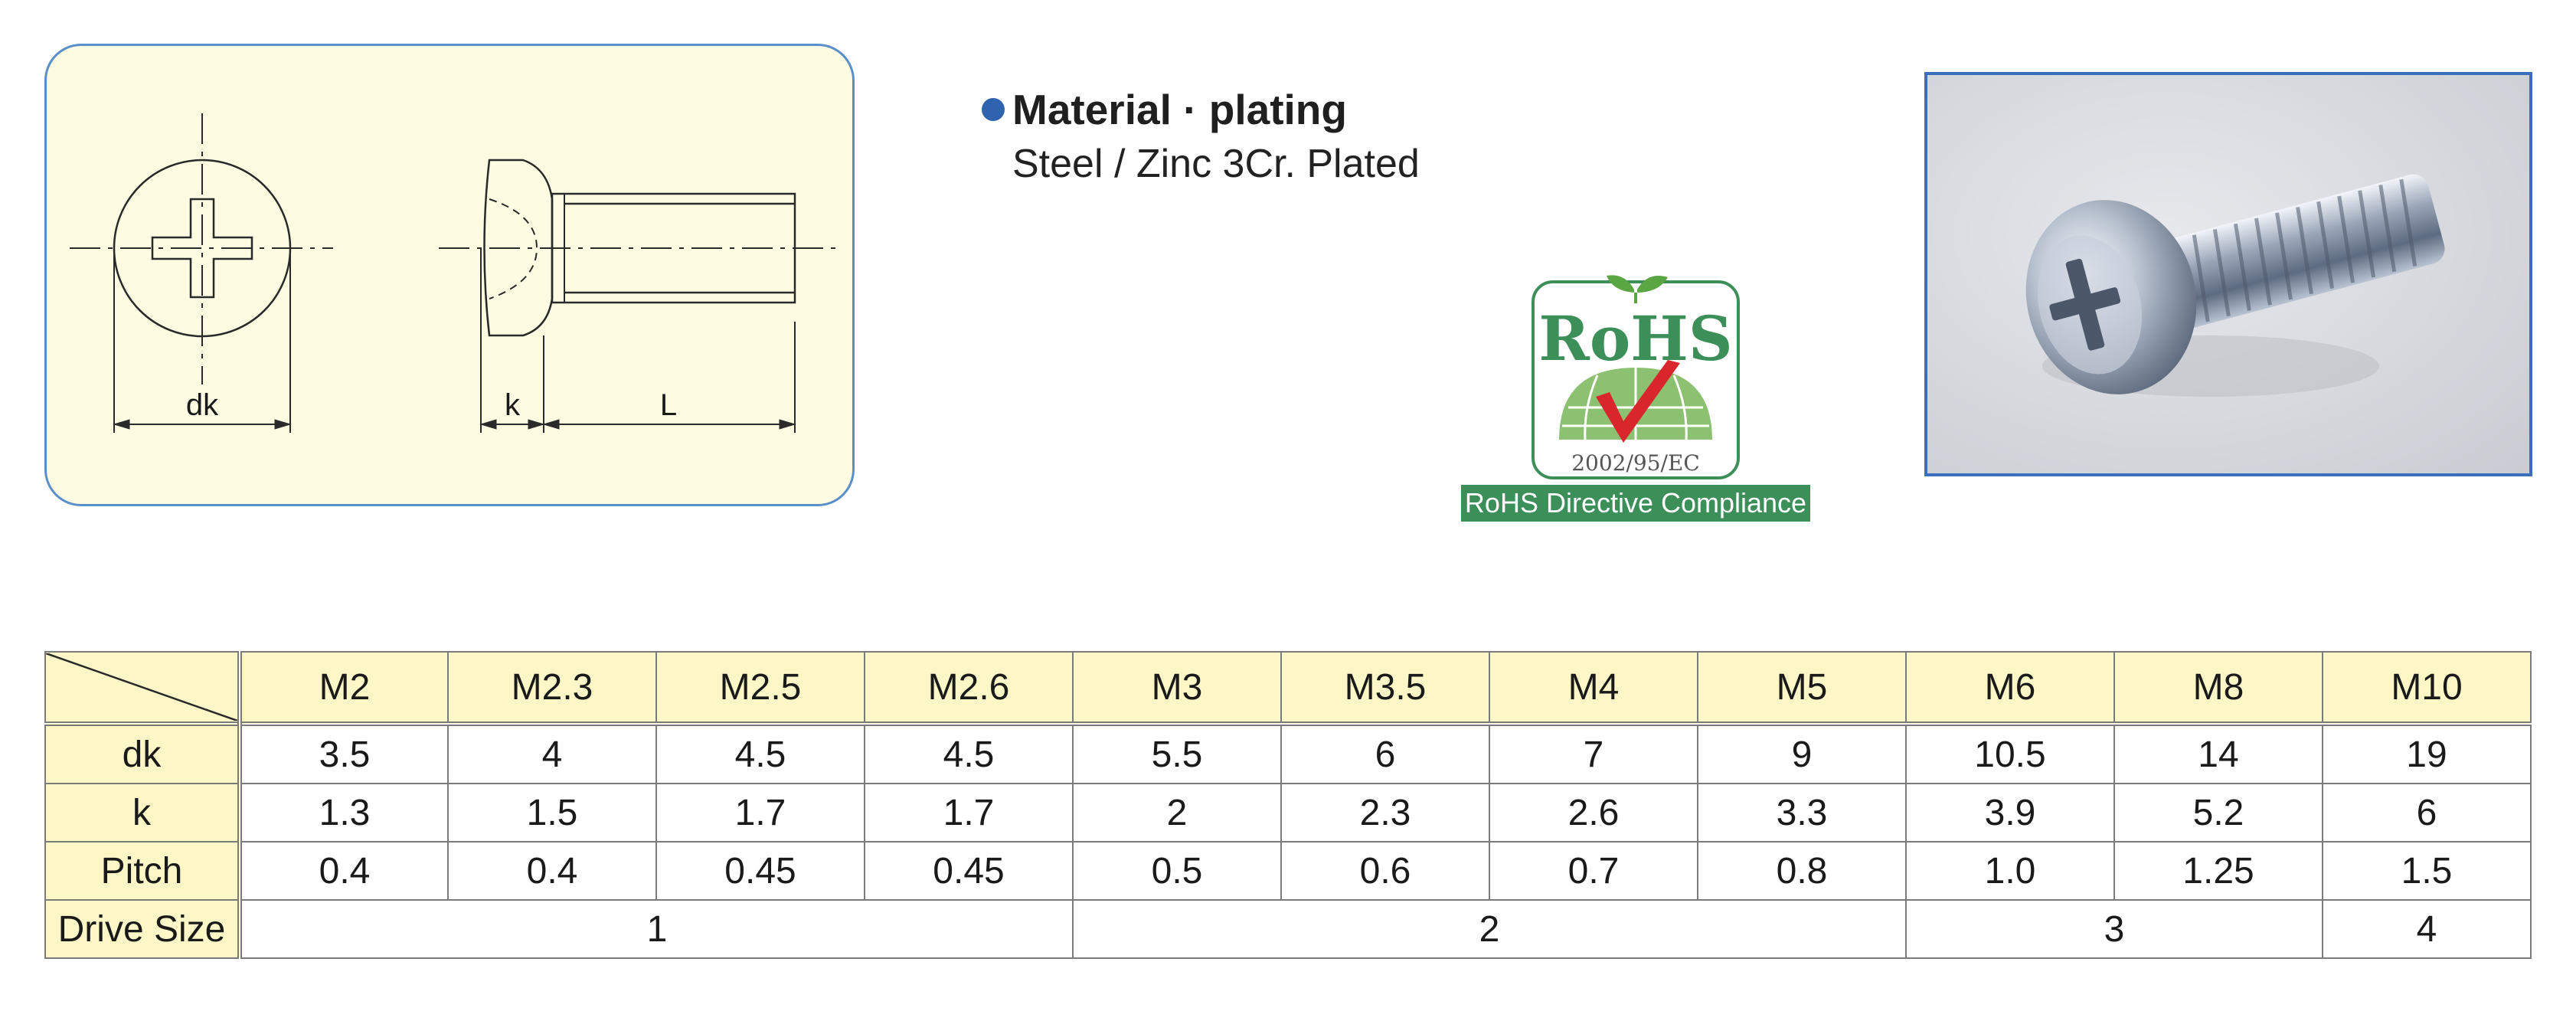  I want to click on row-label-dk: dk, so click(143, 752).